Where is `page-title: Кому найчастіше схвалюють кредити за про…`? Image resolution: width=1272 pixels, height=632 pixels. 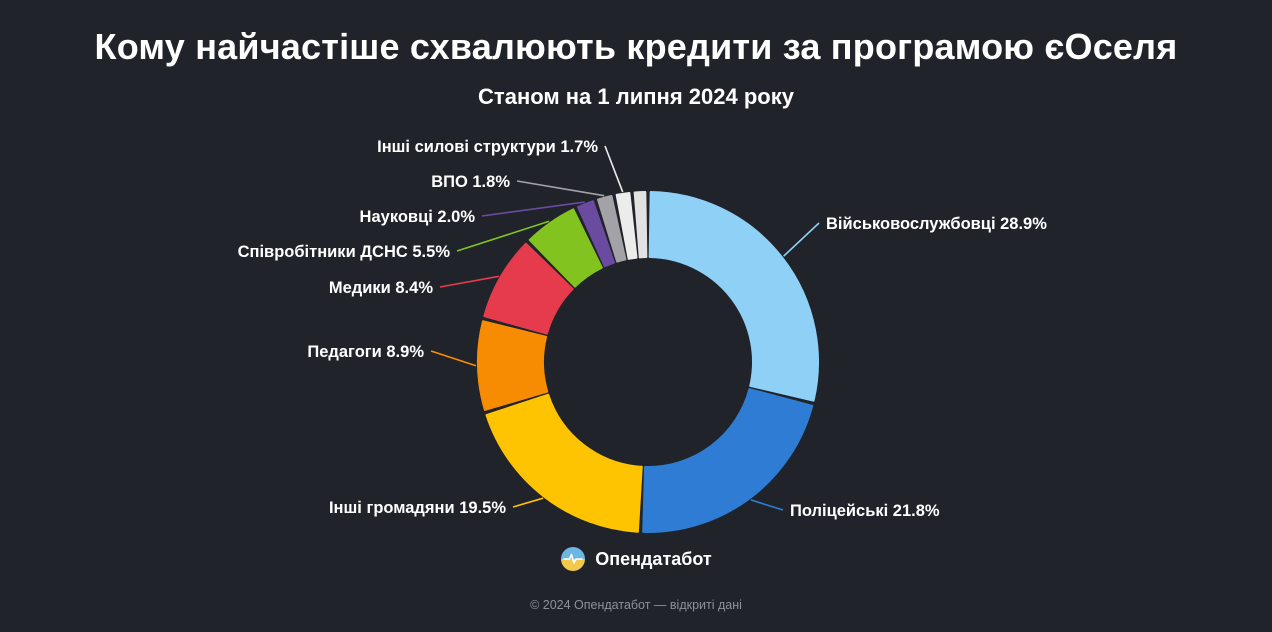
page-title: Кому найчастіше схвалюють кредити за про… is located at coordinates (636, 46).